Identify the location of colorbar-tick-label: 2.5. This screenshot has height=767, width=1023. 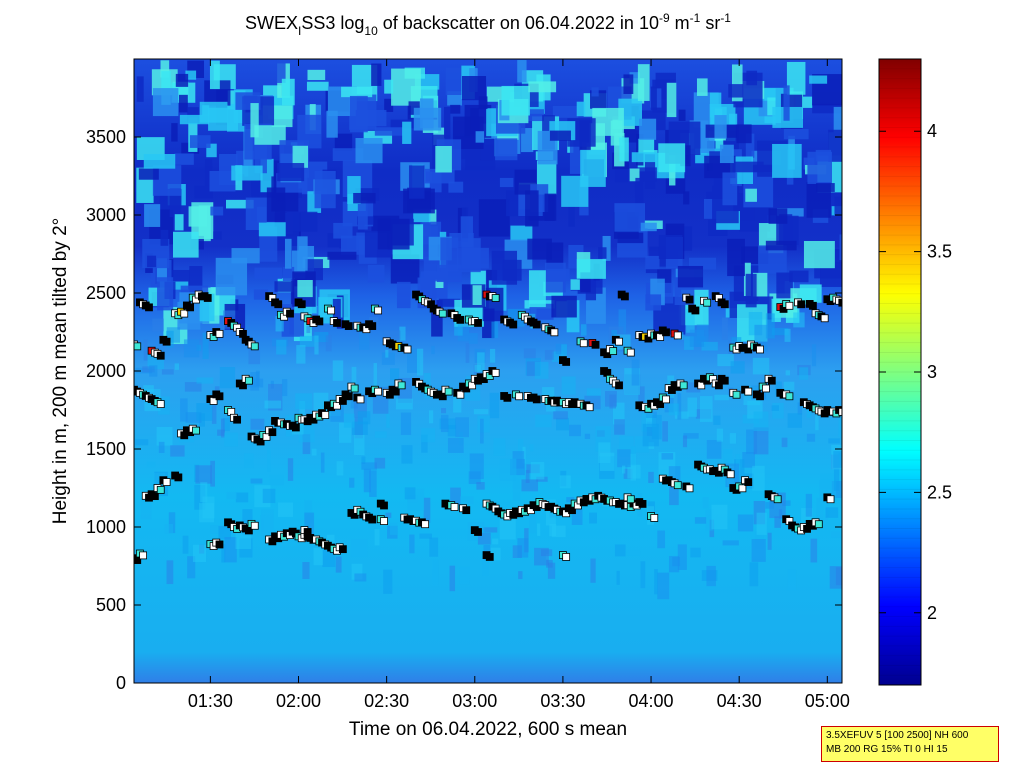
(939, 492).